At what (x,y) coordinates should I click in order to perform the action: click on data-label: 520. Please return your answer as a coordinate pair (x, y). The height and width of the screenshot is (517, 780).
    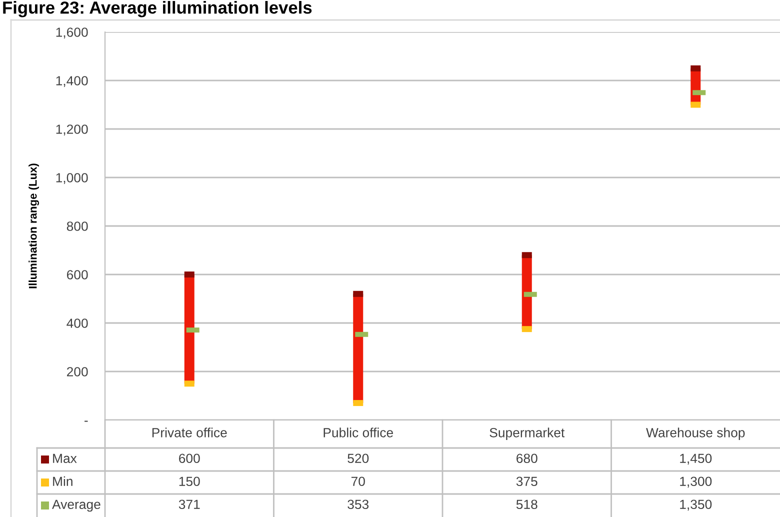
    Looking at the image, I should click on (358, 459).